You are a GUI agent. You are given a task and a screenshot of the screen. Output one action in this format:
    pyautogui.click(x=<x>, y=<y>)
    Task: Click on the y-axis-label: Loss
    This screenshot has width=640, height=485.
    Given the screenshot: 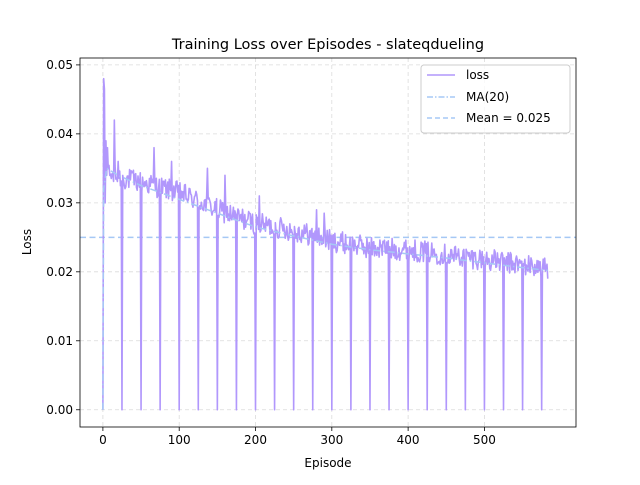 What is the action you would take?
    pyautogui.click(x=27, y=242)
    